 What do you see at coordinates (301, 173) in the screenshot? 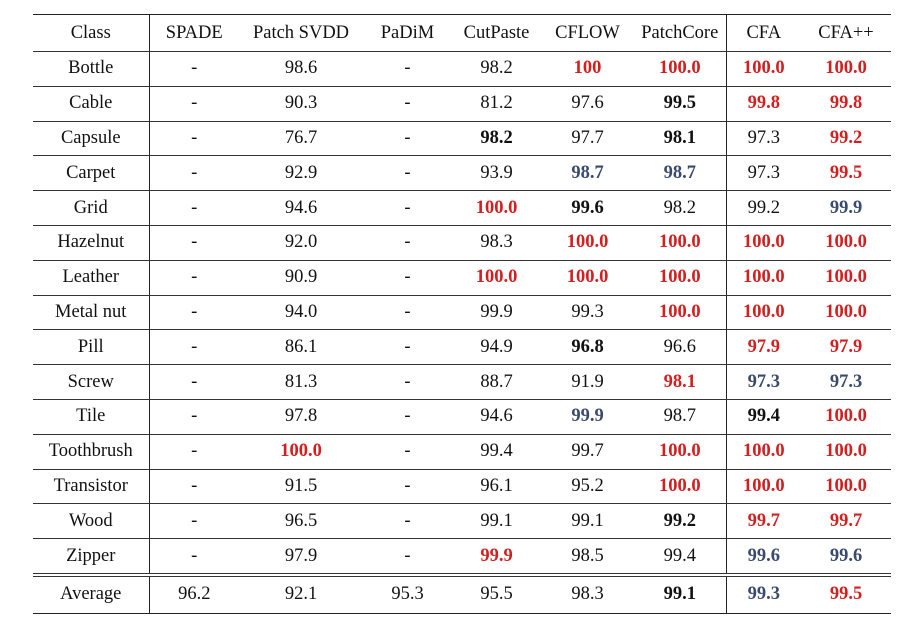
I see `cell-patch-svdd: 92.9` at bounding box center [301, 173].